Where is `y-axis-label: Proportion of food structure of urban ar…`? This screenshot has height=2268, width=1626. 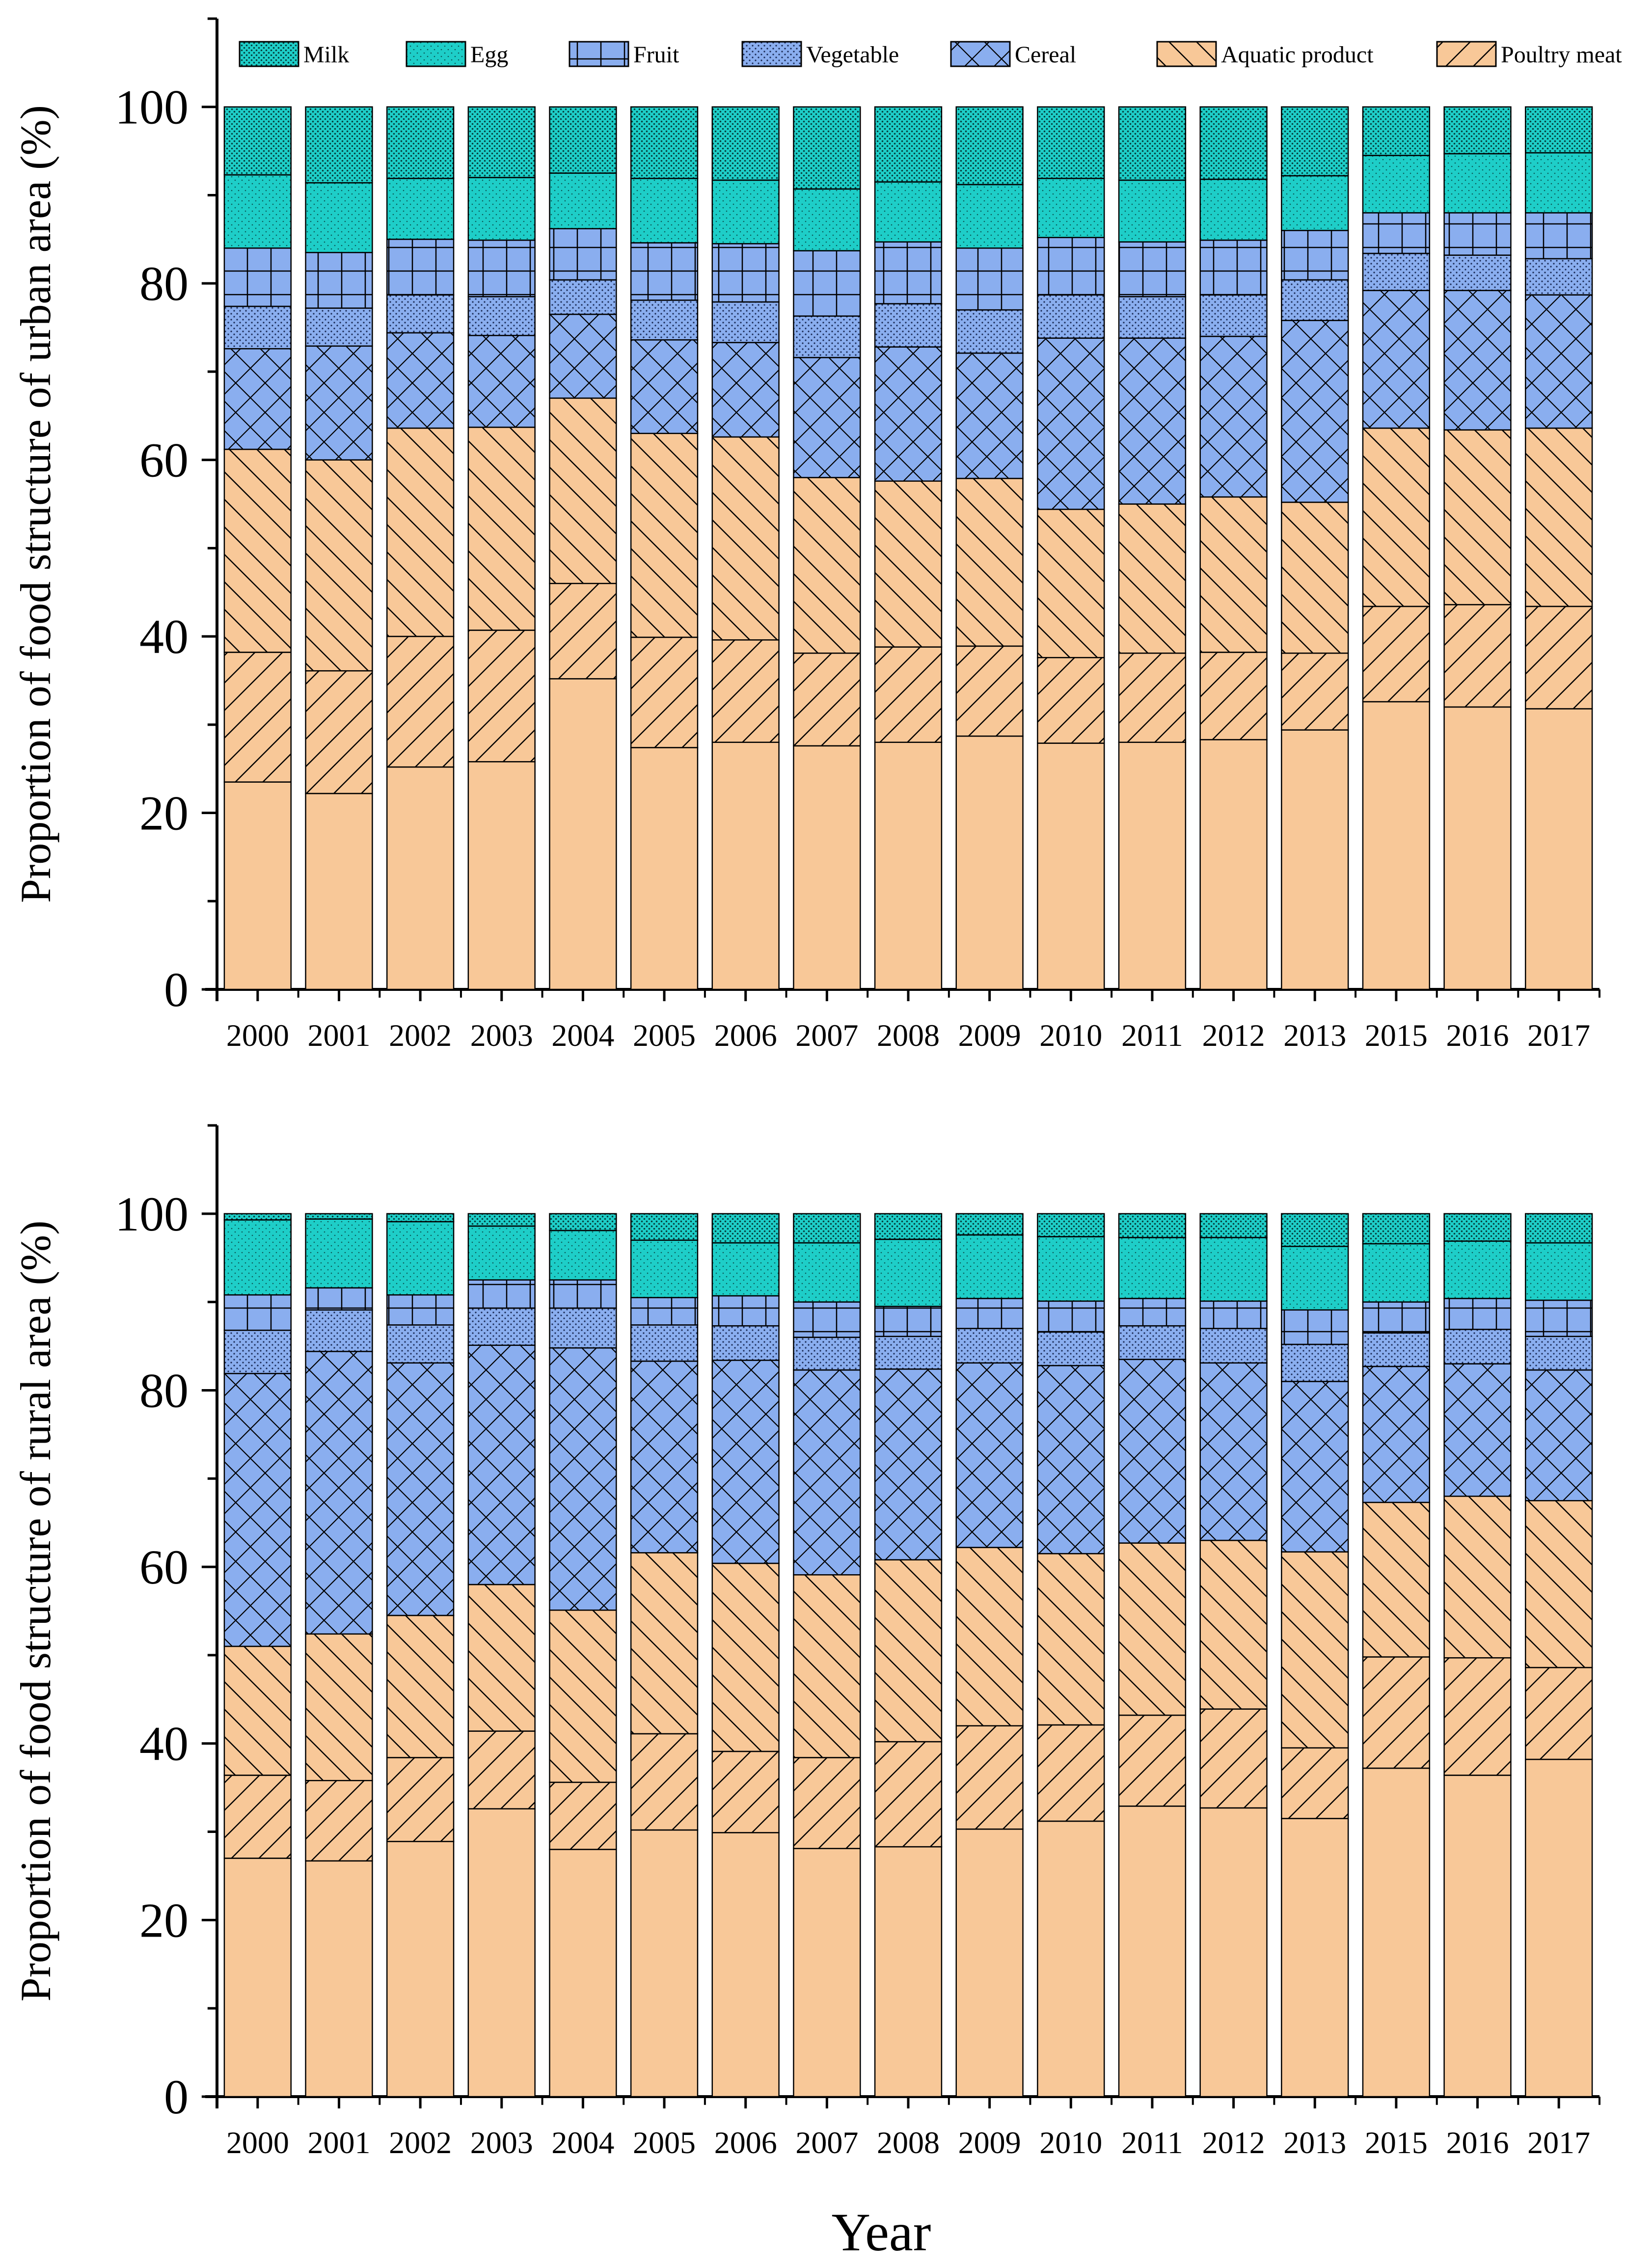 y-axis-label: Proportion of food structure of urban ar… is located at coordinates (36, 504).